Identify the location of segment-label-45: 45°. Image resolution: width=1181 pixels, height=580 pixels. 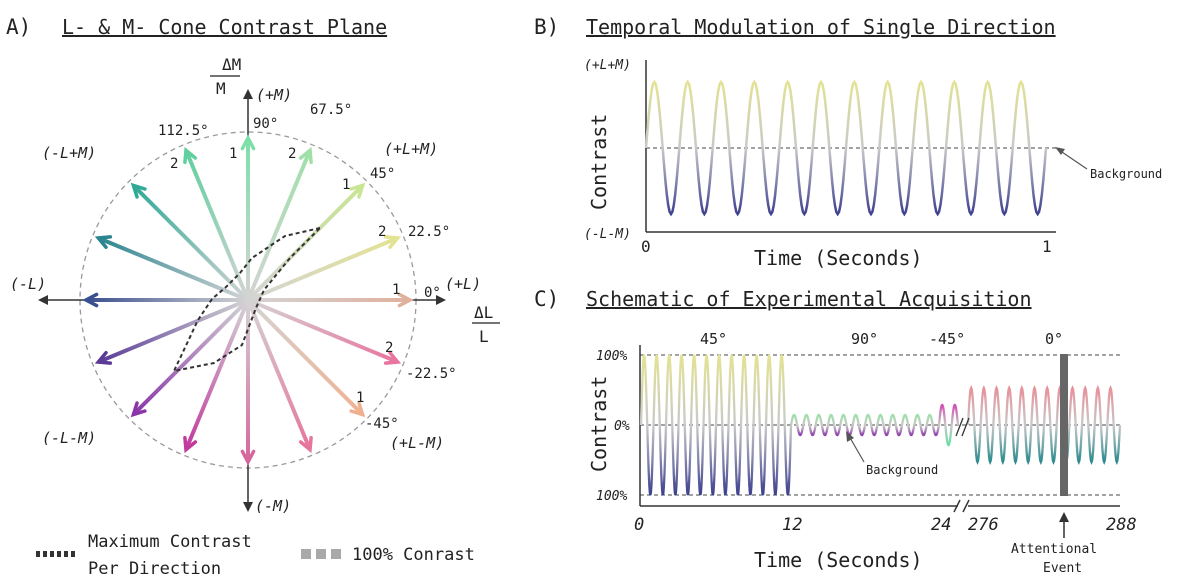
(713, 339).